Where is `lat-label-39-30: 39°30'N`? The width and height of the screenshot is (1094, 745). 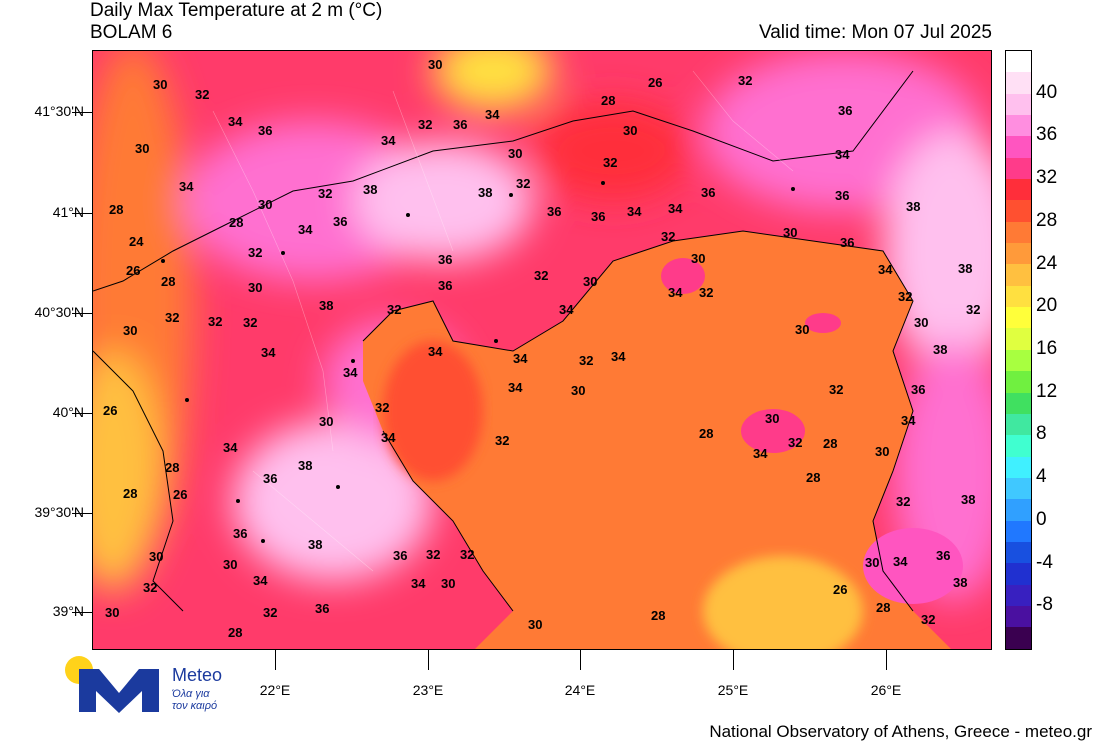 lat-label-39-30: 39°30'N is located at coordinates (59, 512).